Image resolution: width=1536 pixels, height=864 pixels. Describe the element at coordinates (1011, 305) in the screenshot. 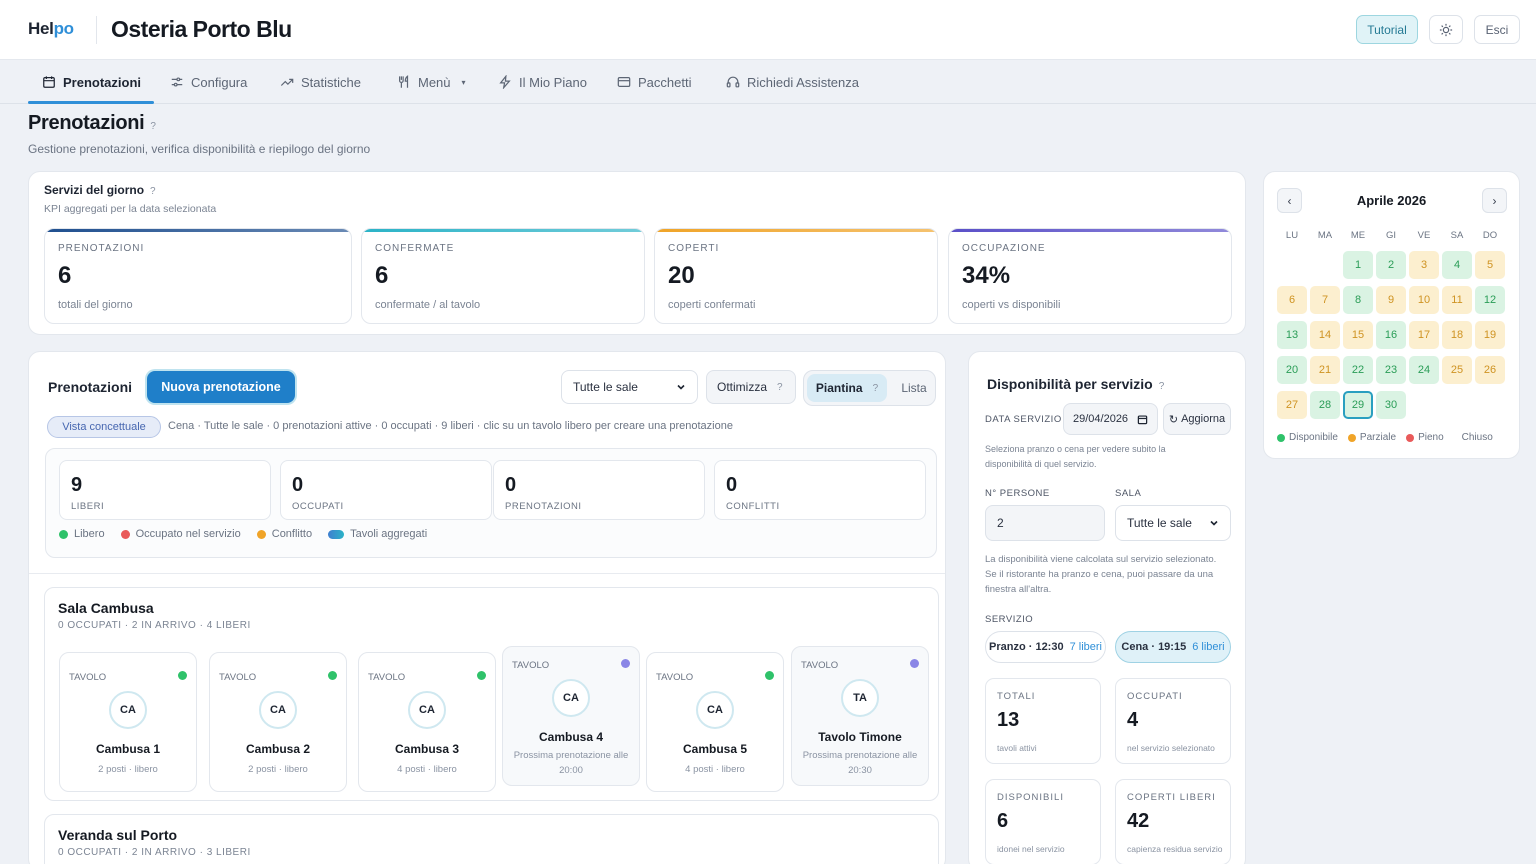

I see `kpi-sub: coperti vs disponibili` at that location.